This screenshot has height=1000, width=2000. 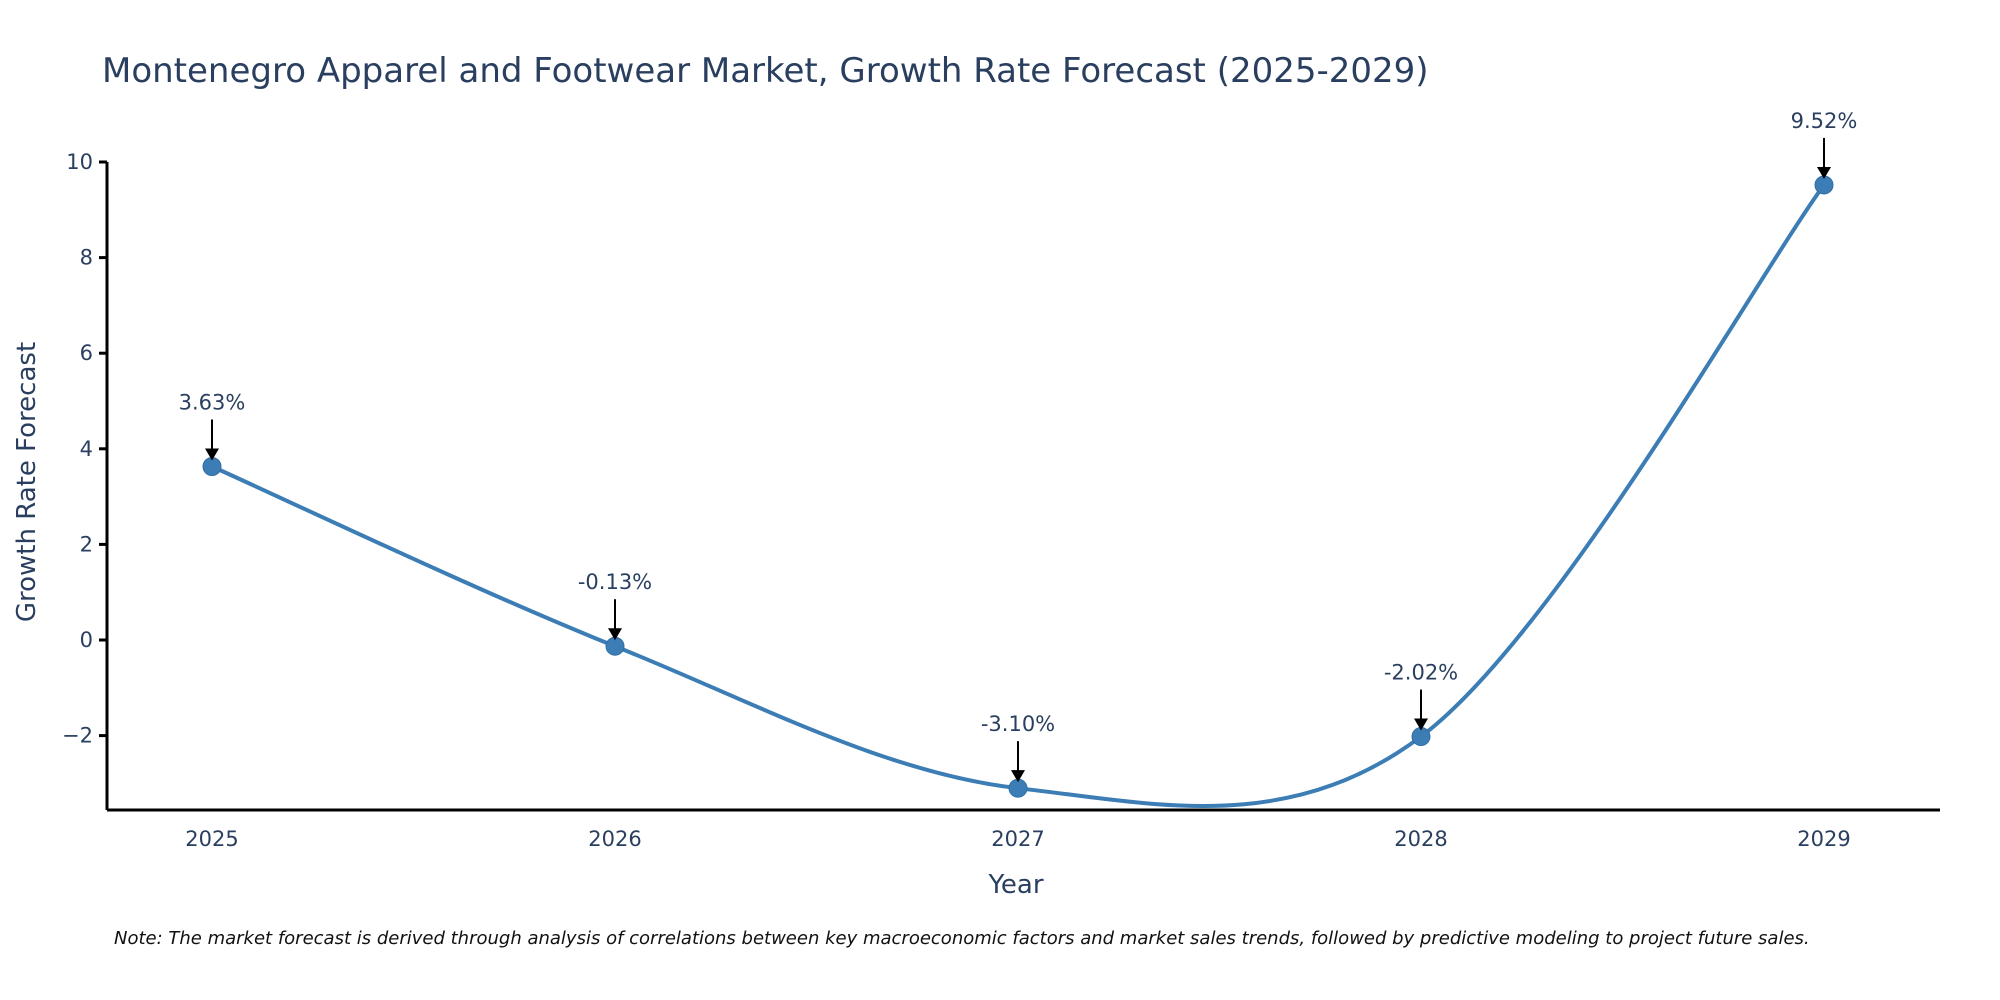 What do you see at coordinates (86, 353) in the screenshot?
I see `y-tick-label-2: 6` at bounding box center [86, 353].